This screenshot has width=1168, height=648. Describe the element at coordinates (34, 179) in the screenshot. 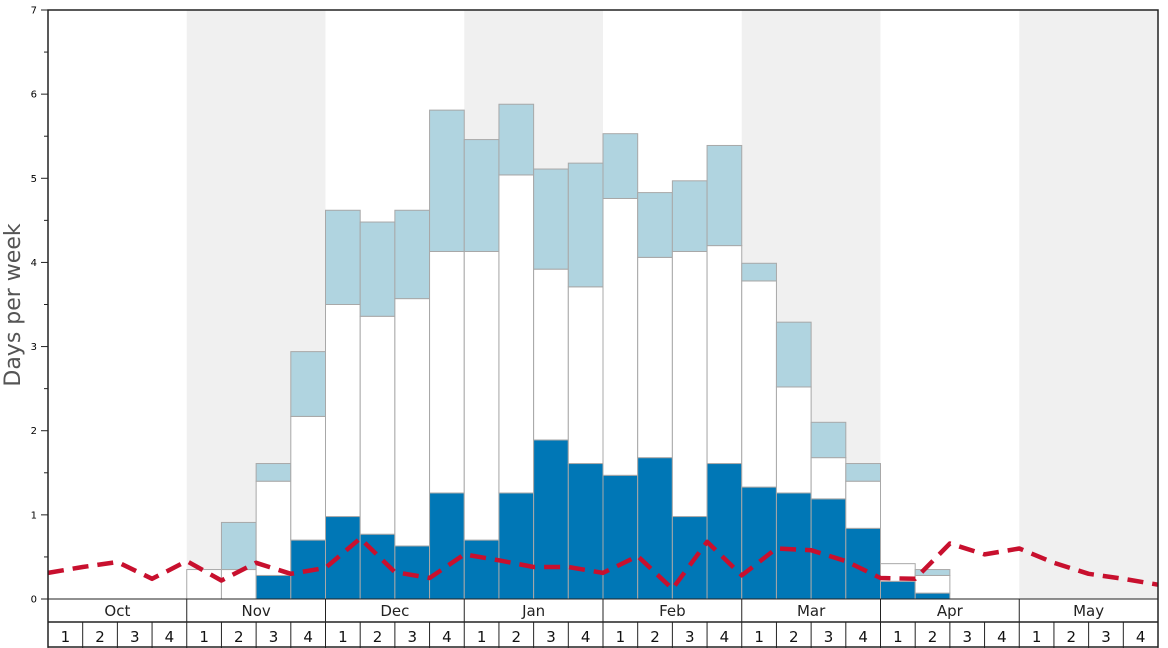

I see `y-tick-label: 5` at that location.